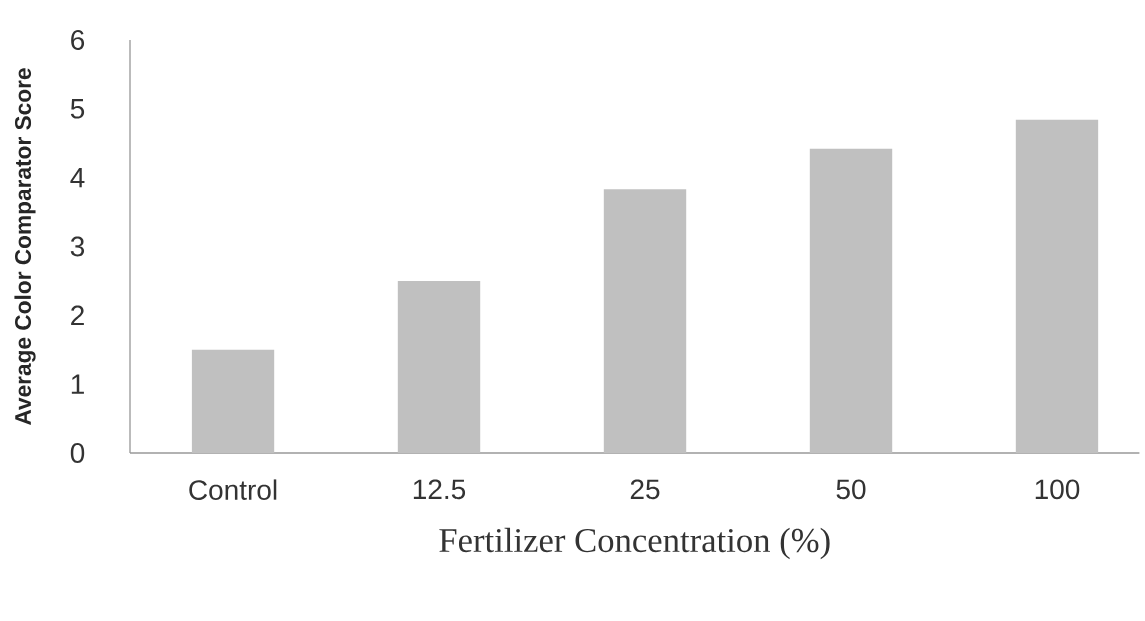 Image resolution: width=1145 pixels, height=621 pixels. What do you see at coordinates (77, 384) in the screenshot?
I see `y-tick-label: 1` at bounding box center [77, 384].